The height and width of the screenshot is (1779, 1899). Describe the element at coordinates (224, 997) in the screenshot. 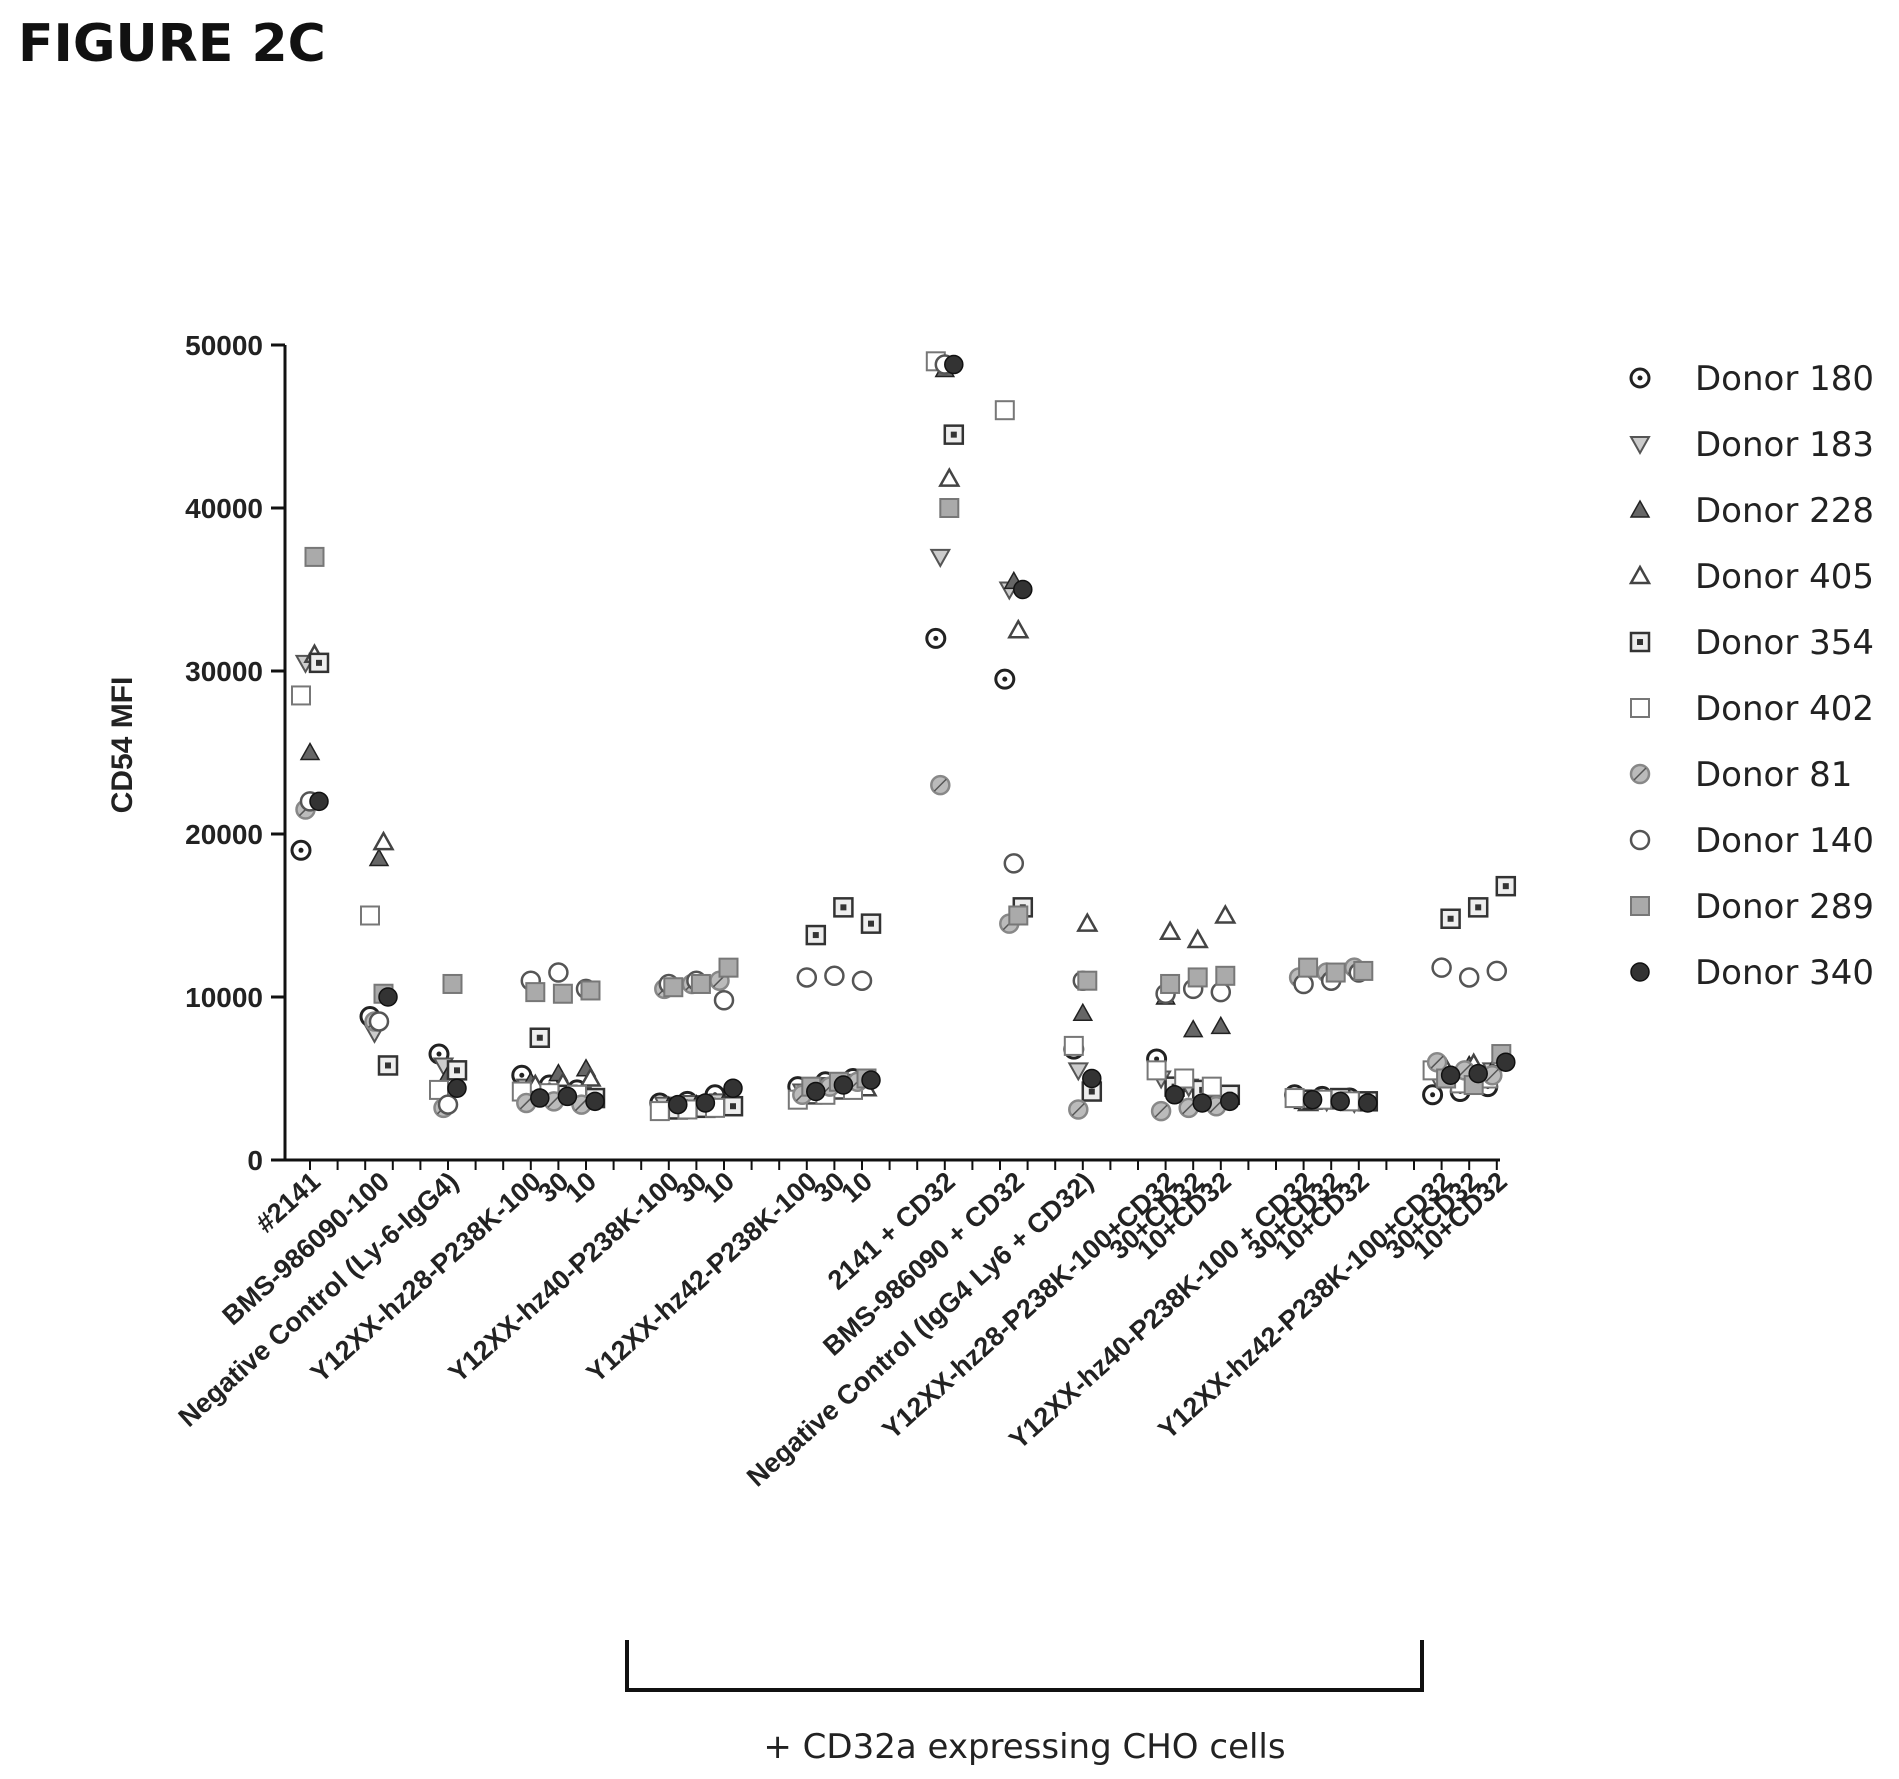

I see `y-tick-label: 10000` at that location.